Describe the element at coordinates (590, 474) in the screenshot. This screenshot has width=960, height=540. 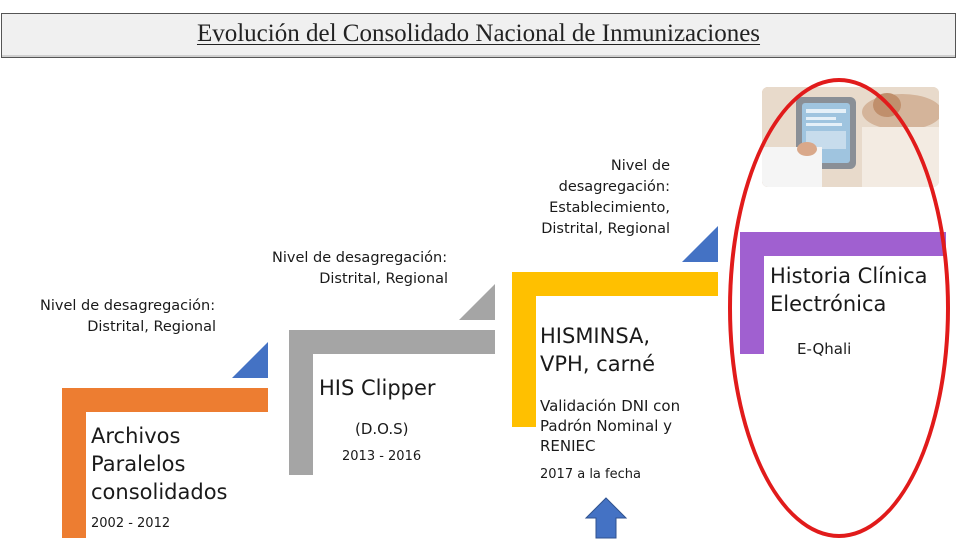
I see `step-3-years: 2017 a la fecha` at that location.